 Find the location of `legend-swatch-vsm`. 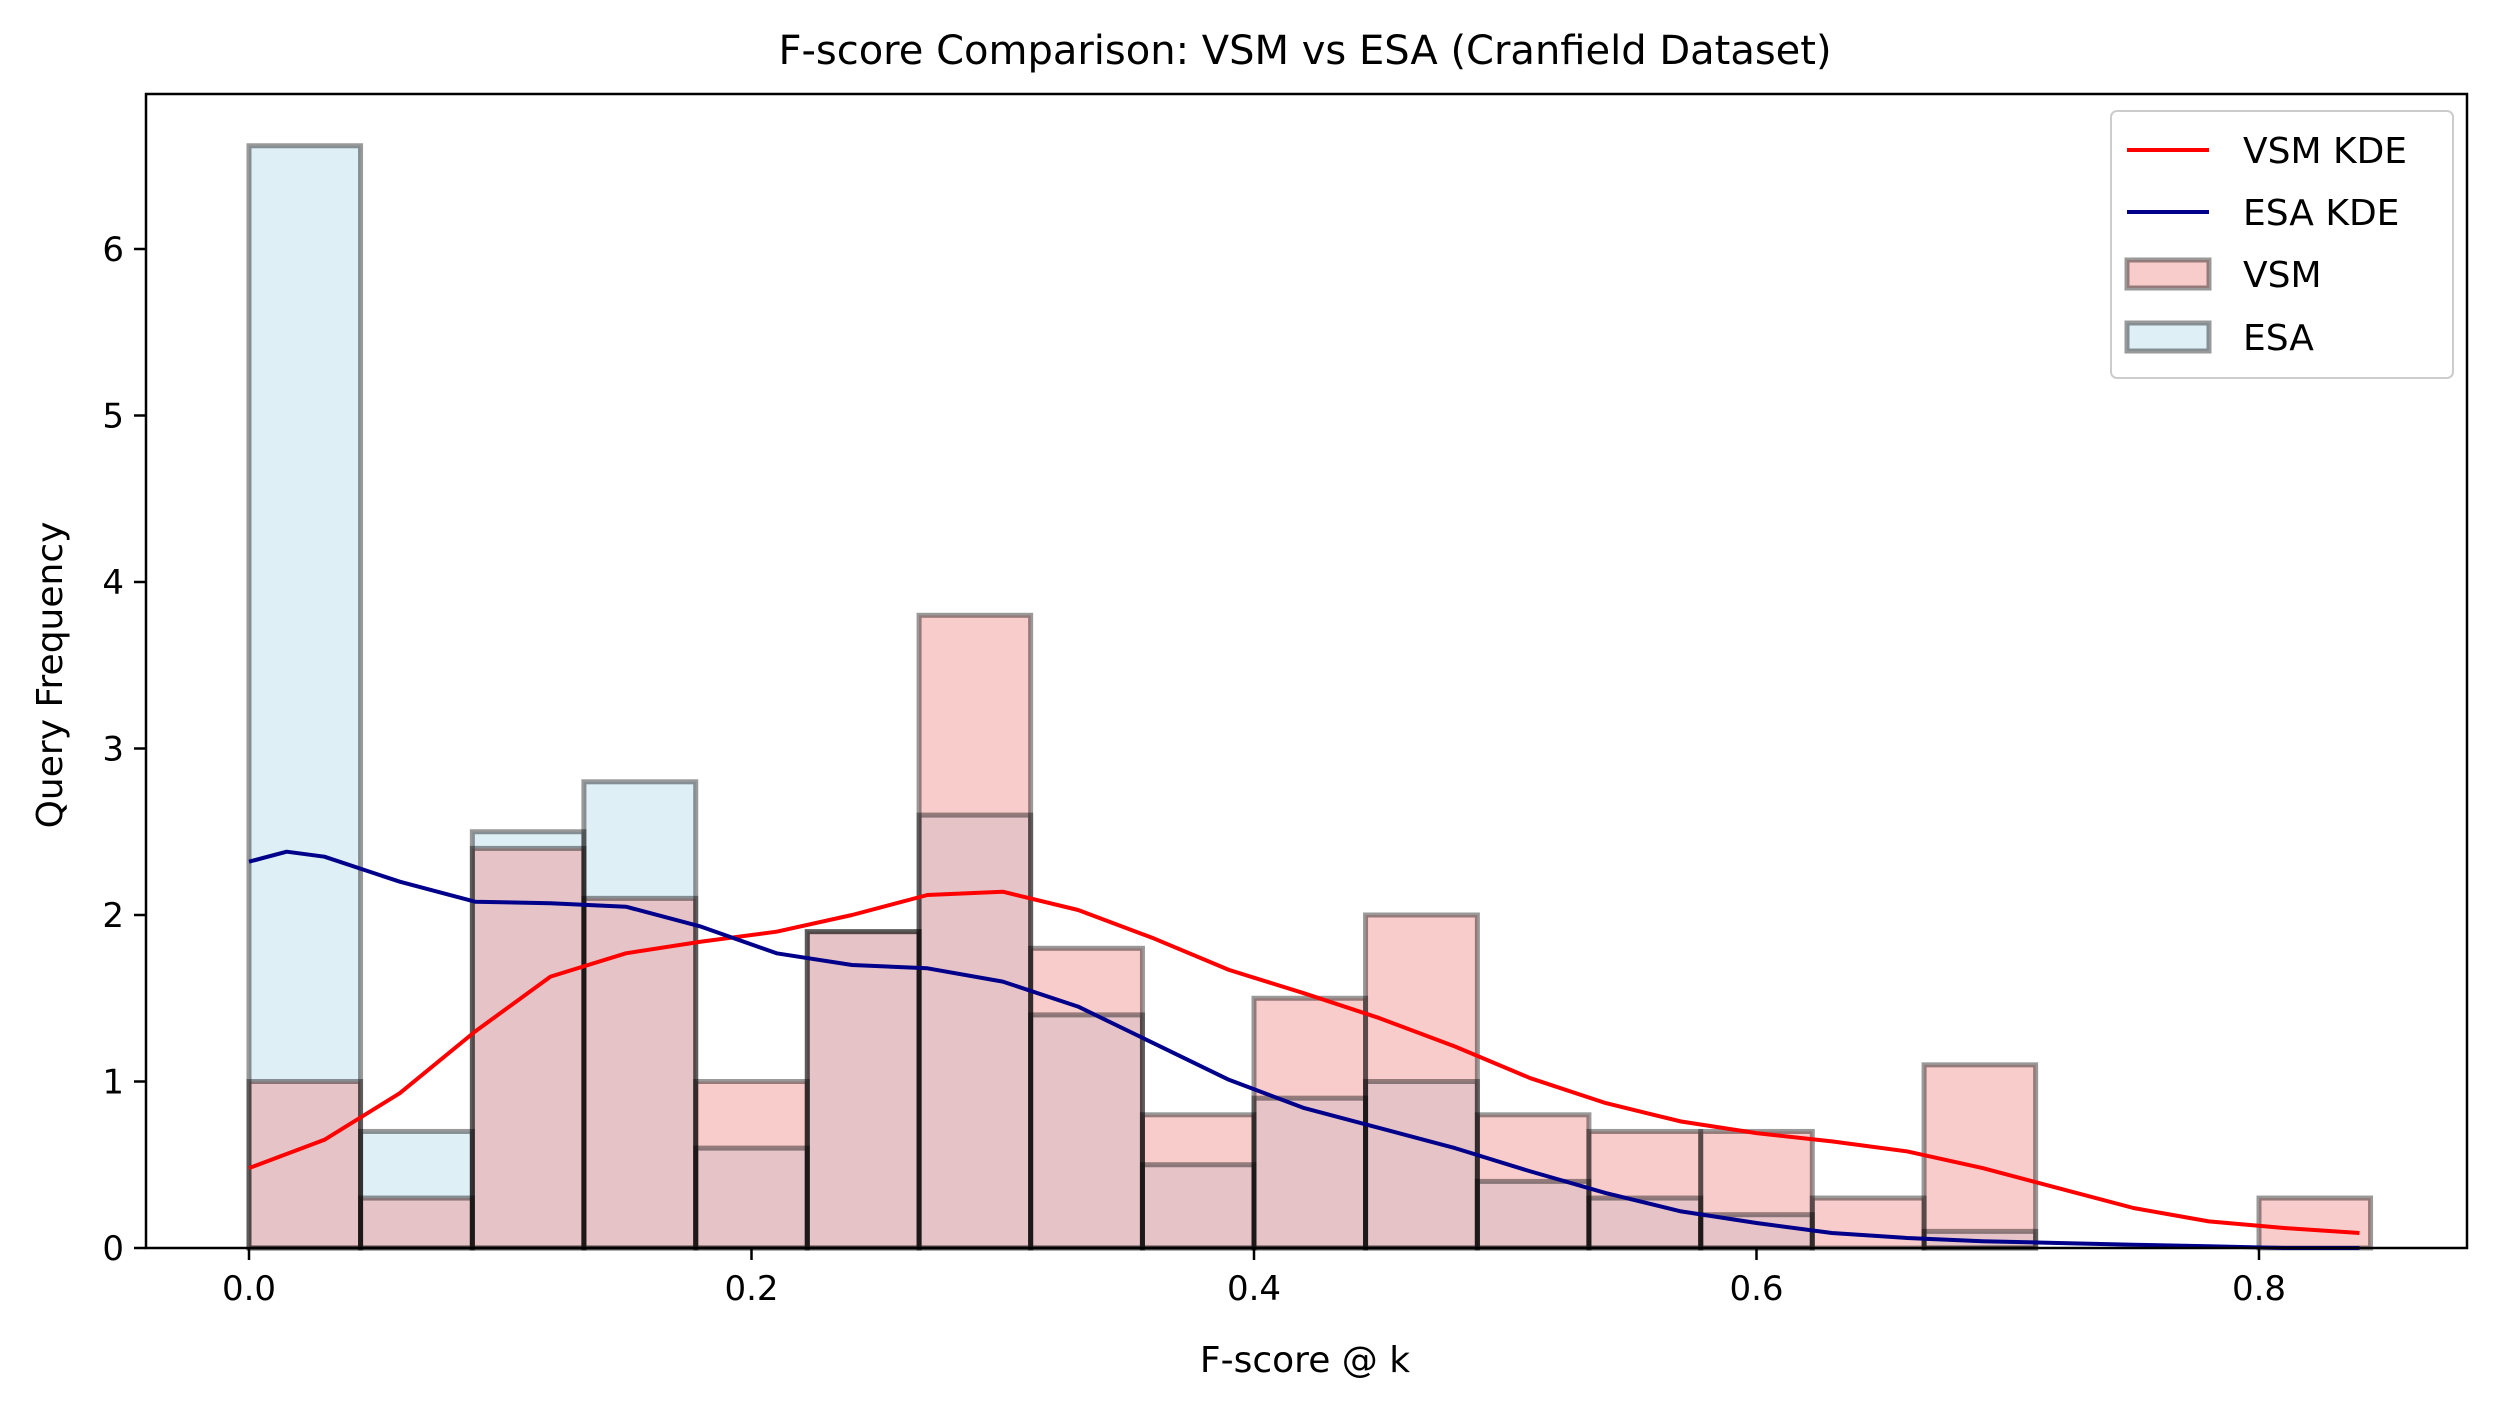

legend-swatch-vsm is located at coordinates (2168, 274).